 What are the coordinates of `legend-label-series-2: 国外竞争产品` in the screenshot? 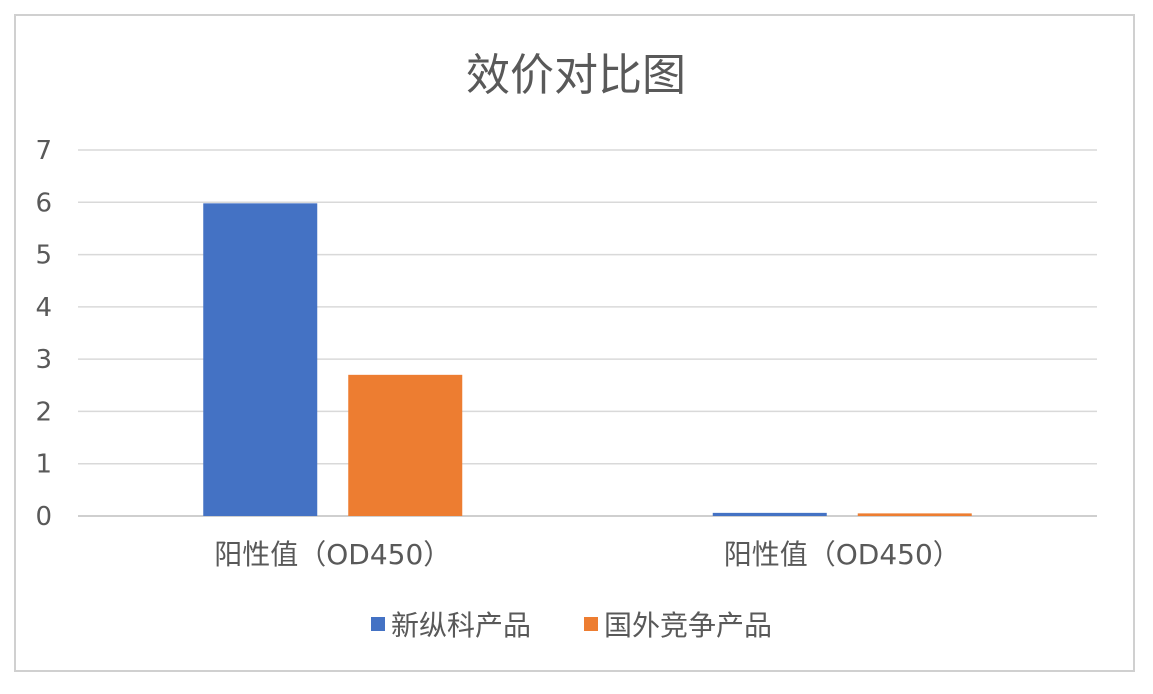 It's located at (688, 625).